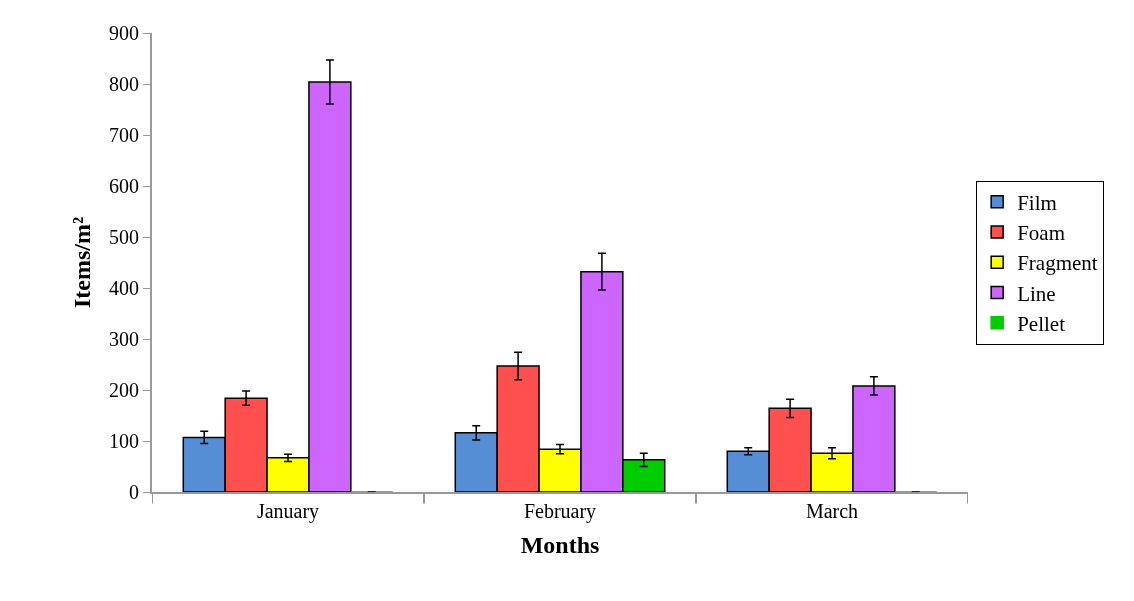 This screenshot has height=601, width=1134. I want to click on y-tick-label: 300, so click(124, 339).